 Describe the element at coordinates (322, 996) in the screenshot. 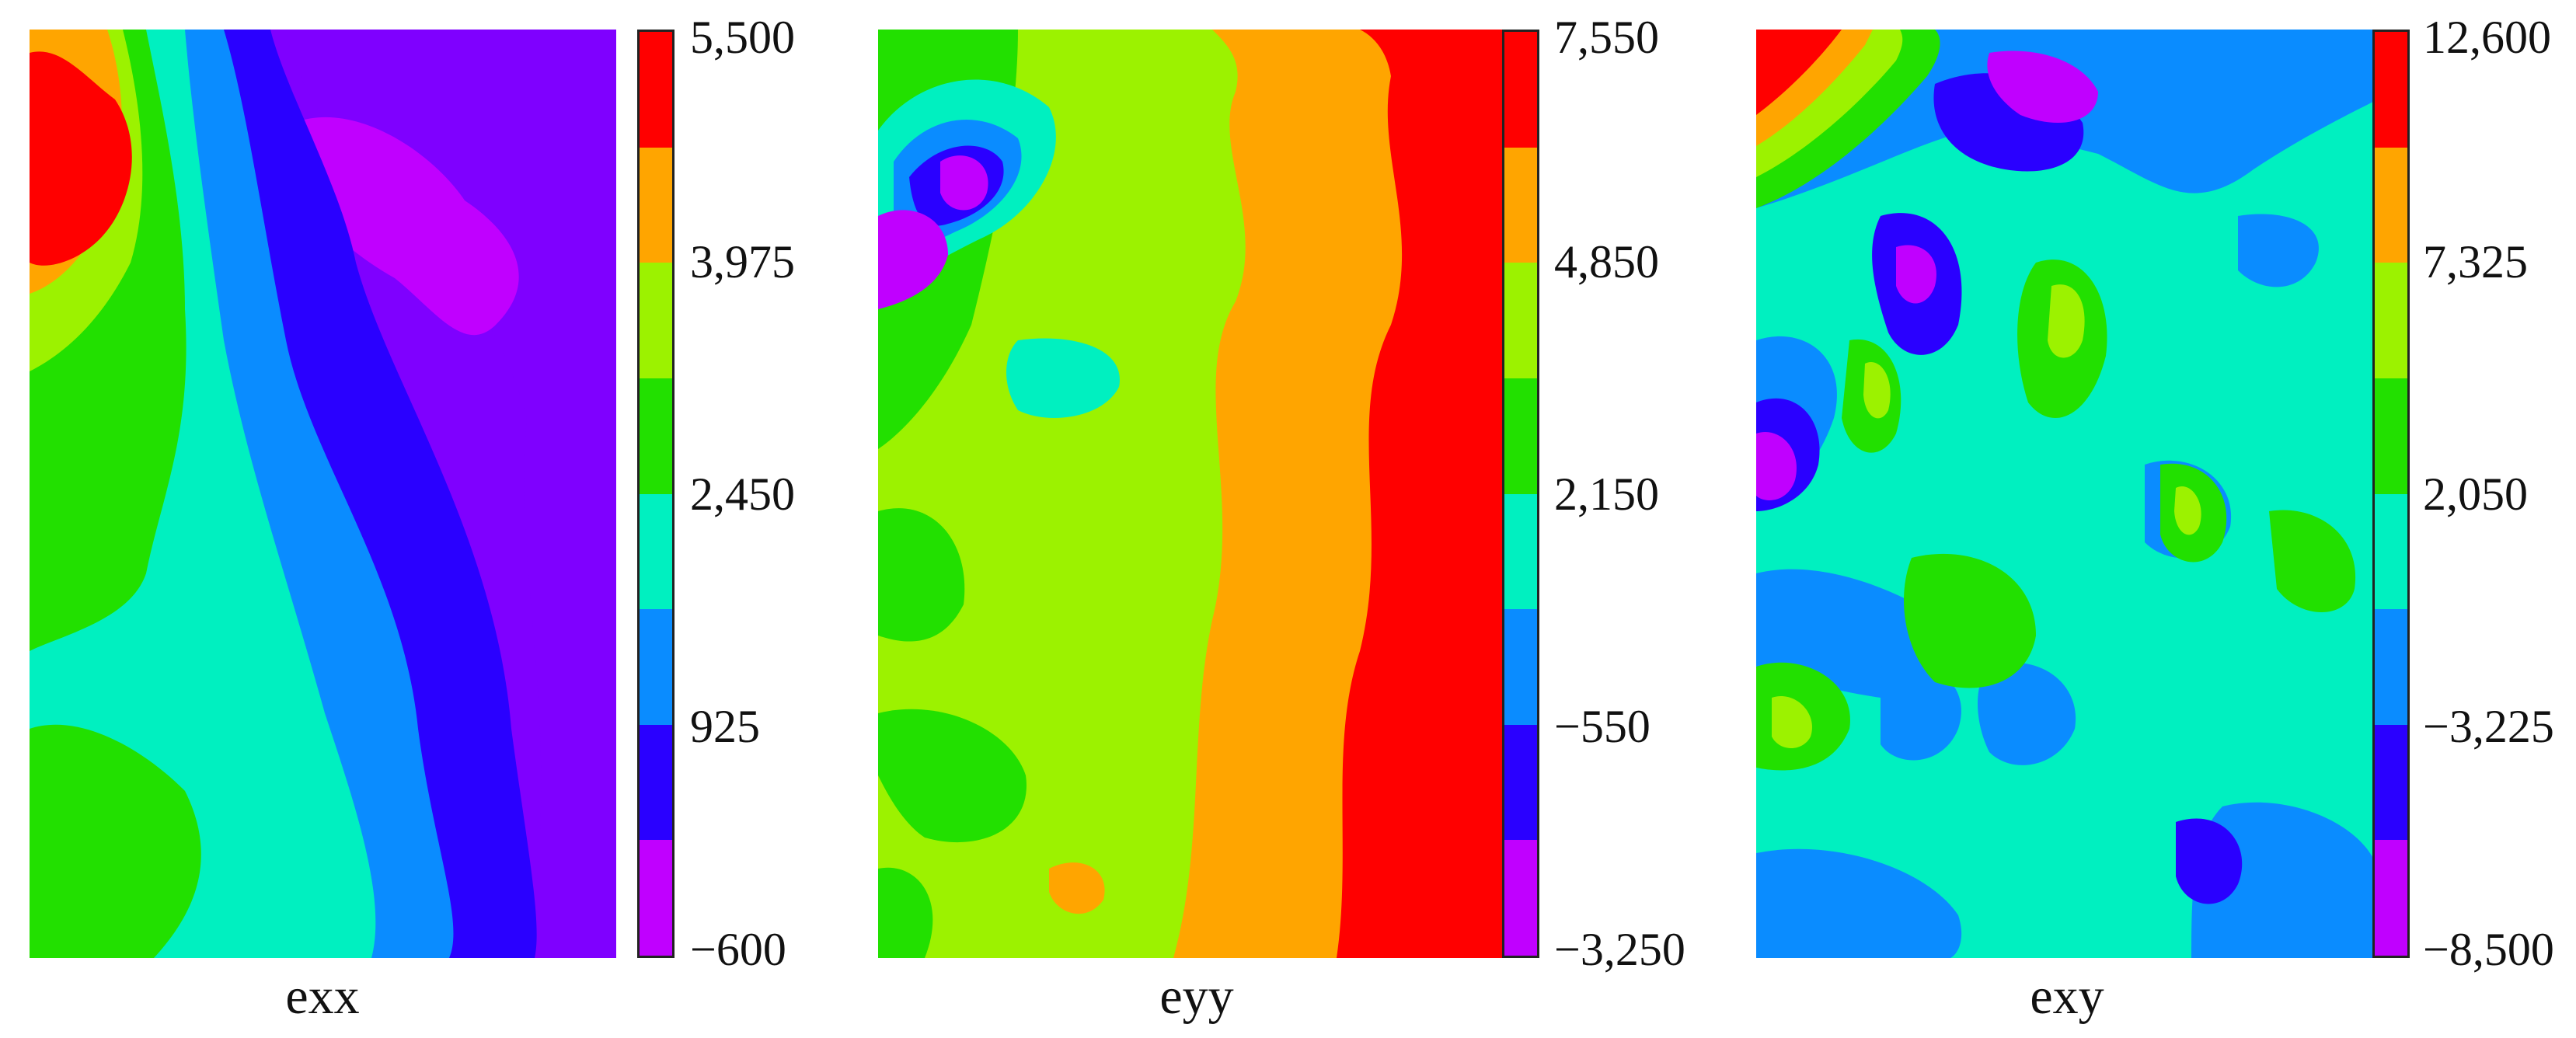

I see `panel-label-exx: exx` at that location.